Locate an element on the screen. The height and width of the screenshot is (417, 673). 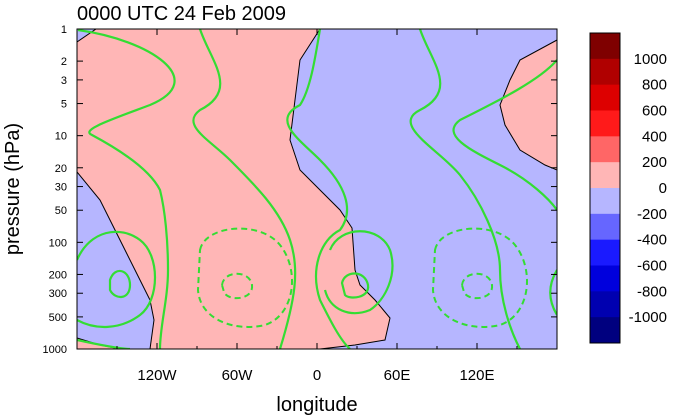
colorbar-label: 800 is located at coordinates (654, 85).